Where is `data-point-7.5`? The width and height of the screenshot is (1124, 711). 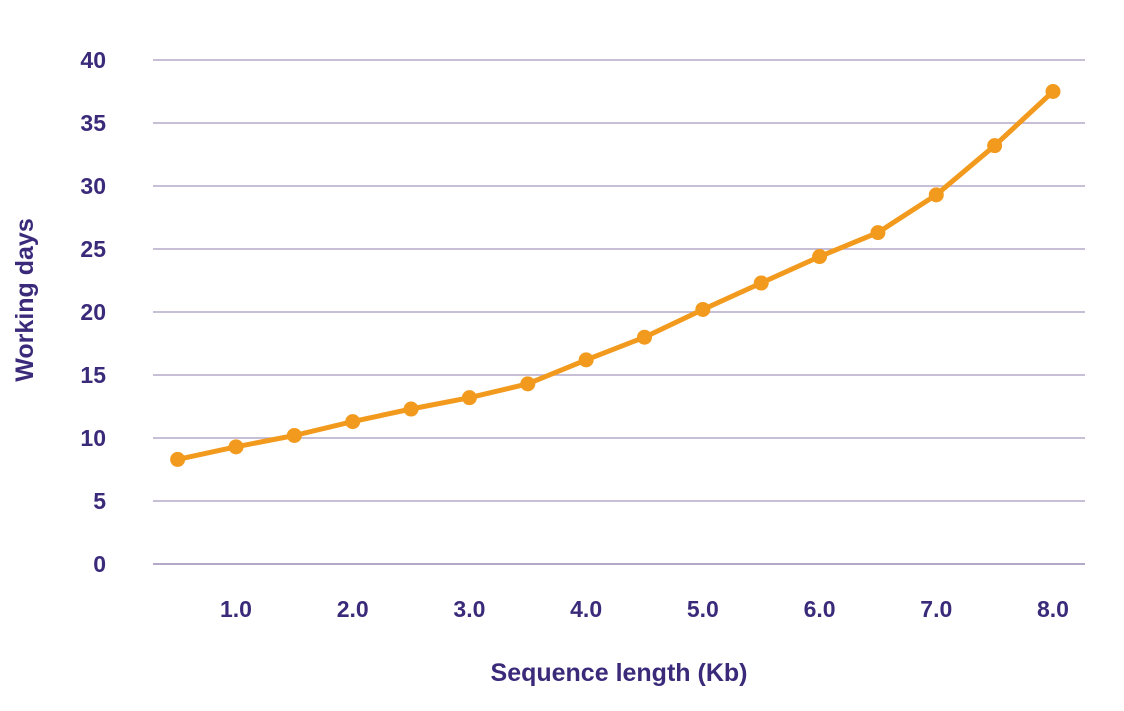 data-point-7.5 is located at coordinates (995, 146).